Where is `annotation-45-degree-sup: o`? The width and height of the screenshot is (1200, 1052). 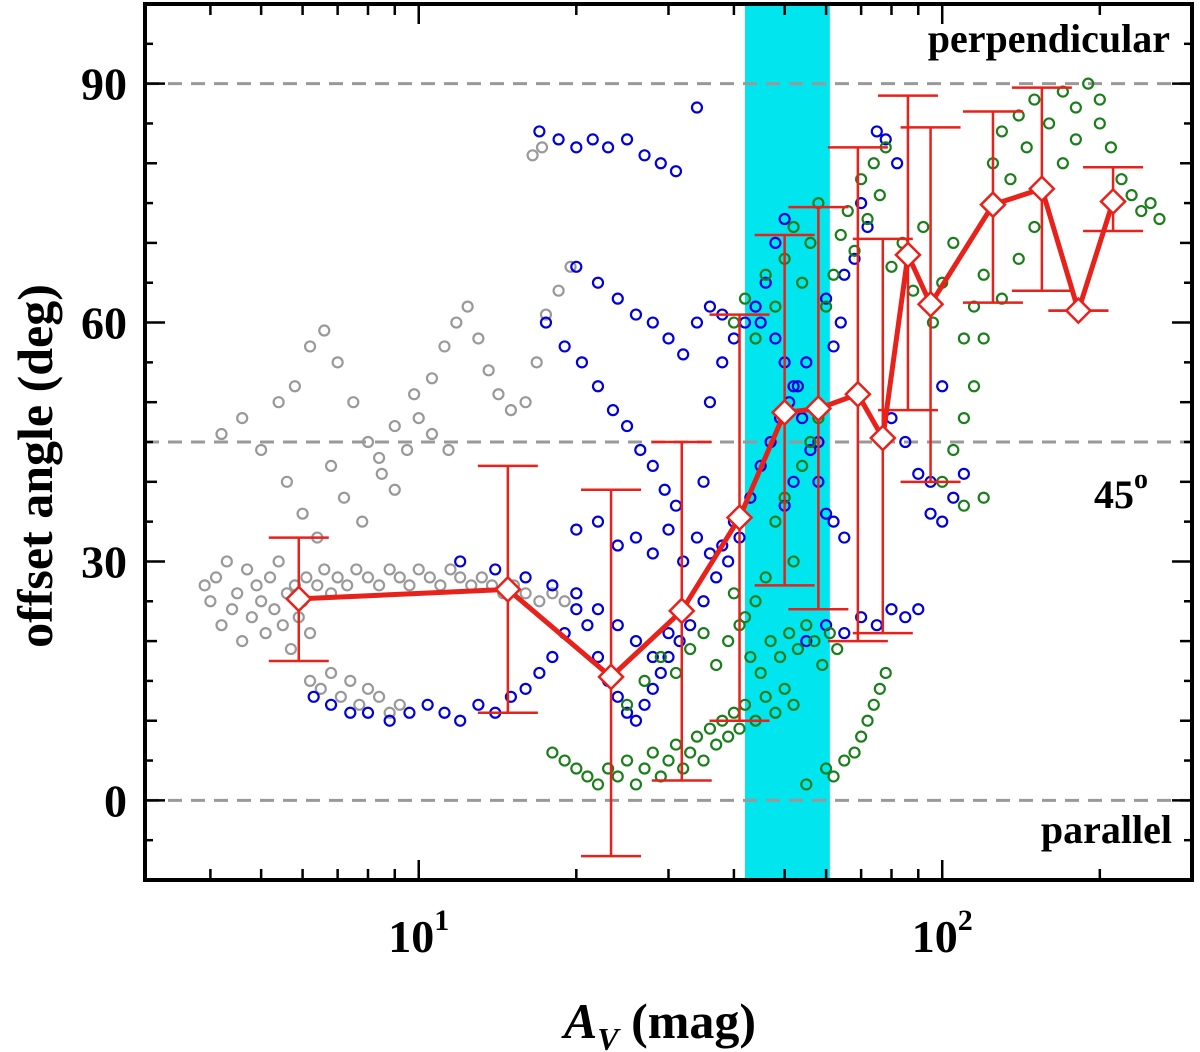 annotation-45-degree-sup: o is located at coordinates (1141, 479).